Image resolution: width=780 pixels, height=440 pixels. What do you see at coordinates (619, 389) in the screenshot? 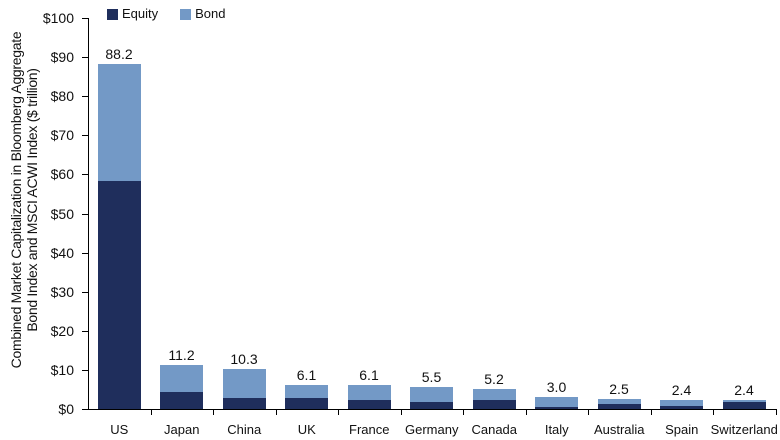
I see `total-value-label: 2.5` at bounding box center [619, 389].